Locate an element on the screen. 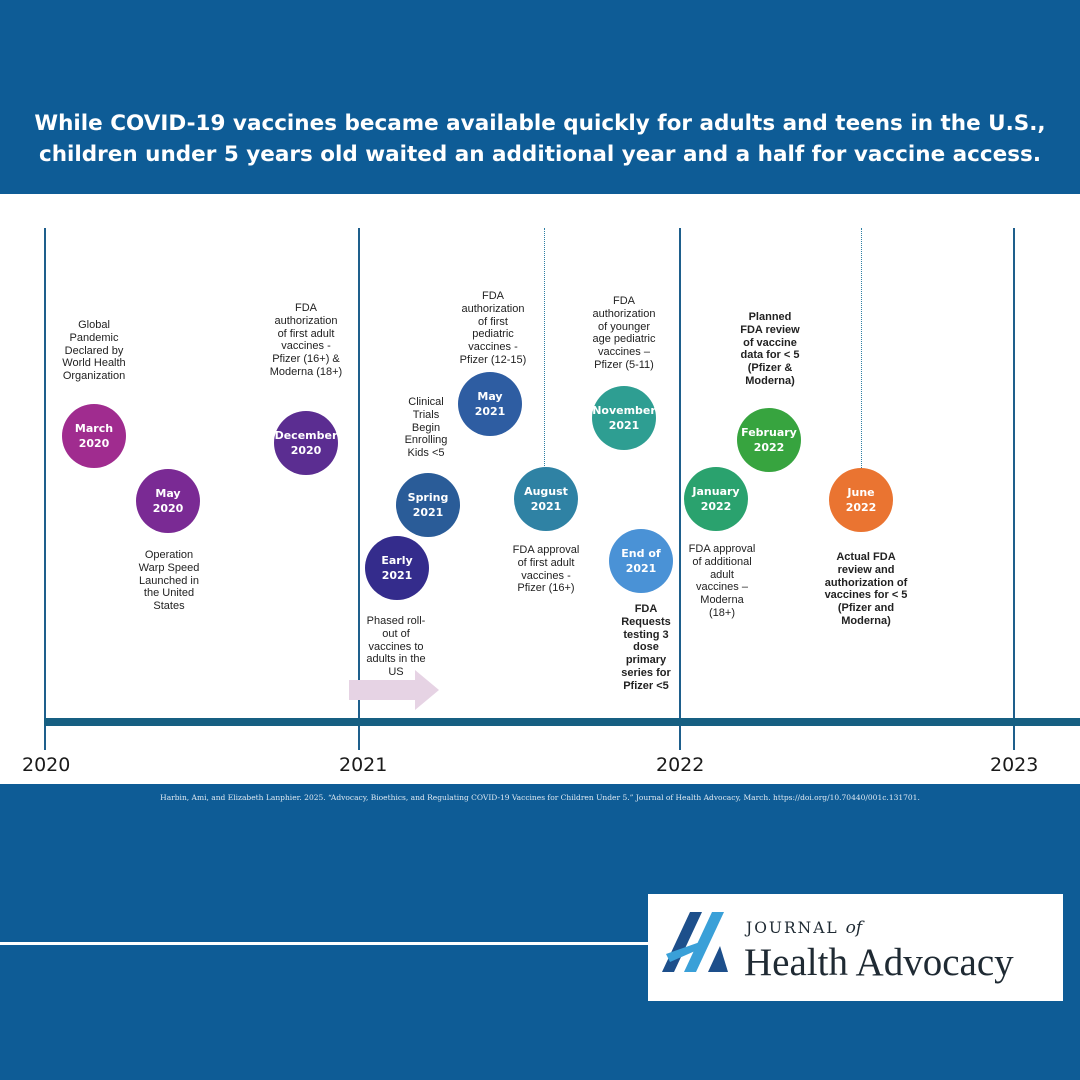 This screenshot has height=1080, width=1080. event-circle-june-2022: June 2022 is located at coordinates (861, 500).